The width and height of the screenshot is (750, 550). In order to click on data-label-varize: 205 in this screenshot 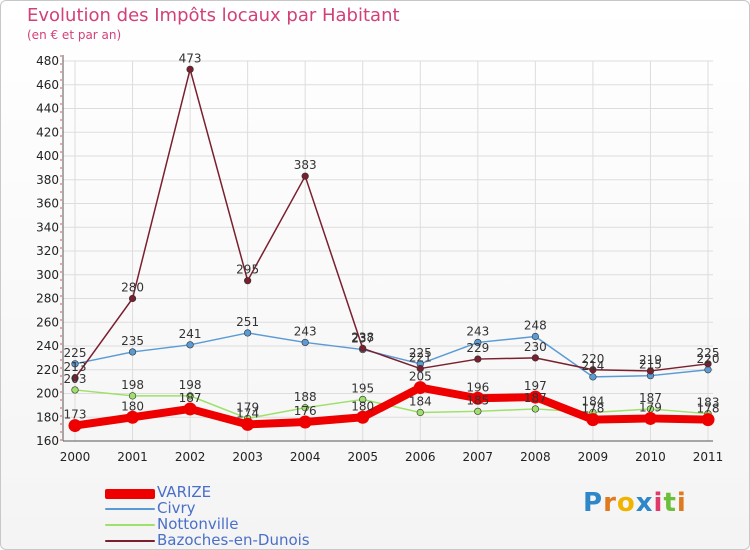, I will do `click(420, 377)`.